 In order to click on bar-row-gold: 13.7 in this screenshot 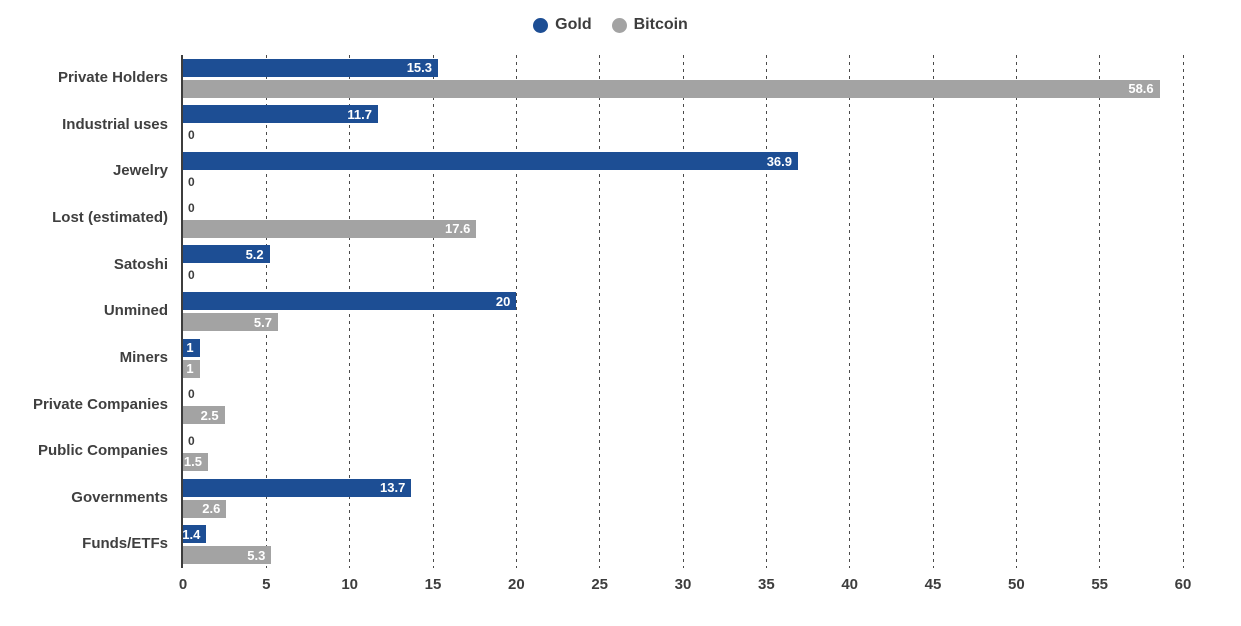, I will do `click(683, 487)`.